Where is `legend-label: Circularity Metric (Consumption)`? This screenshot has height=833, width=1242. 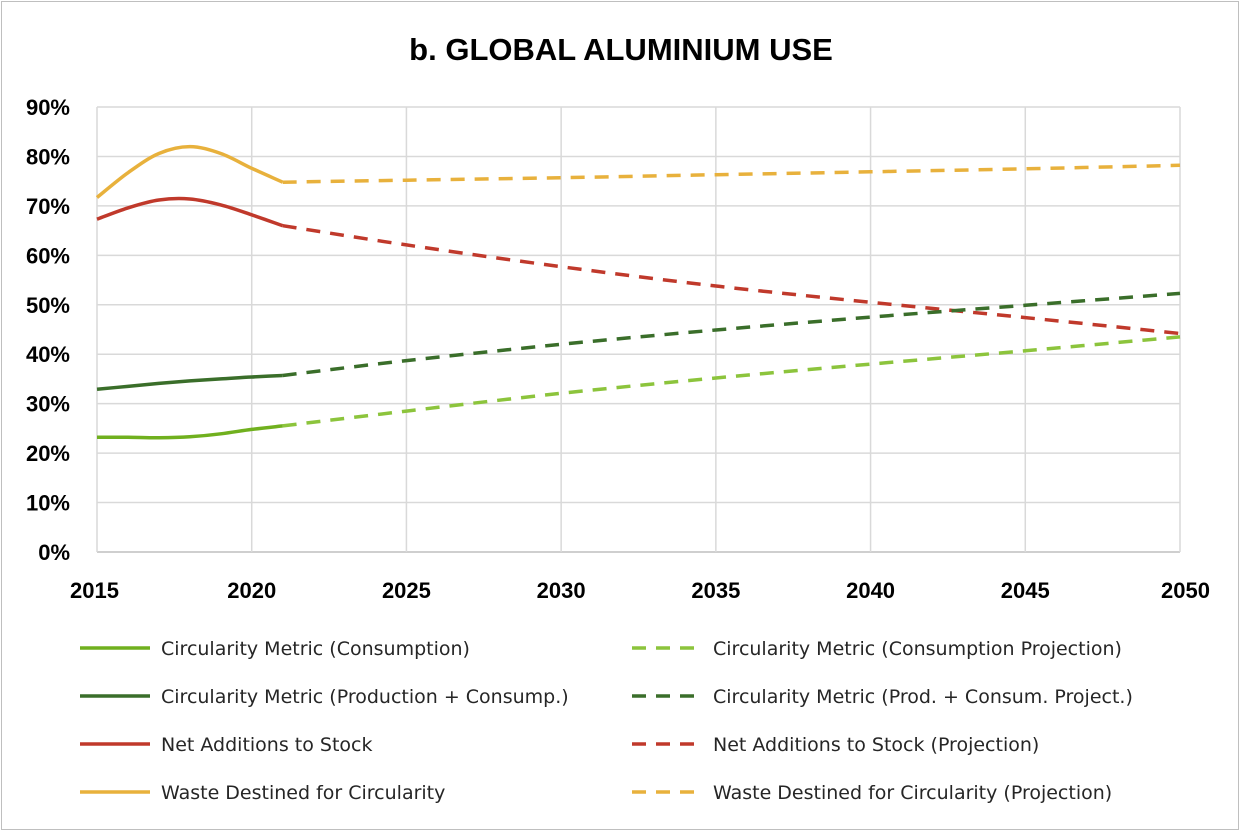 legend-label: Circularity Metric (Consumption) is located at coordinates (315, 649).